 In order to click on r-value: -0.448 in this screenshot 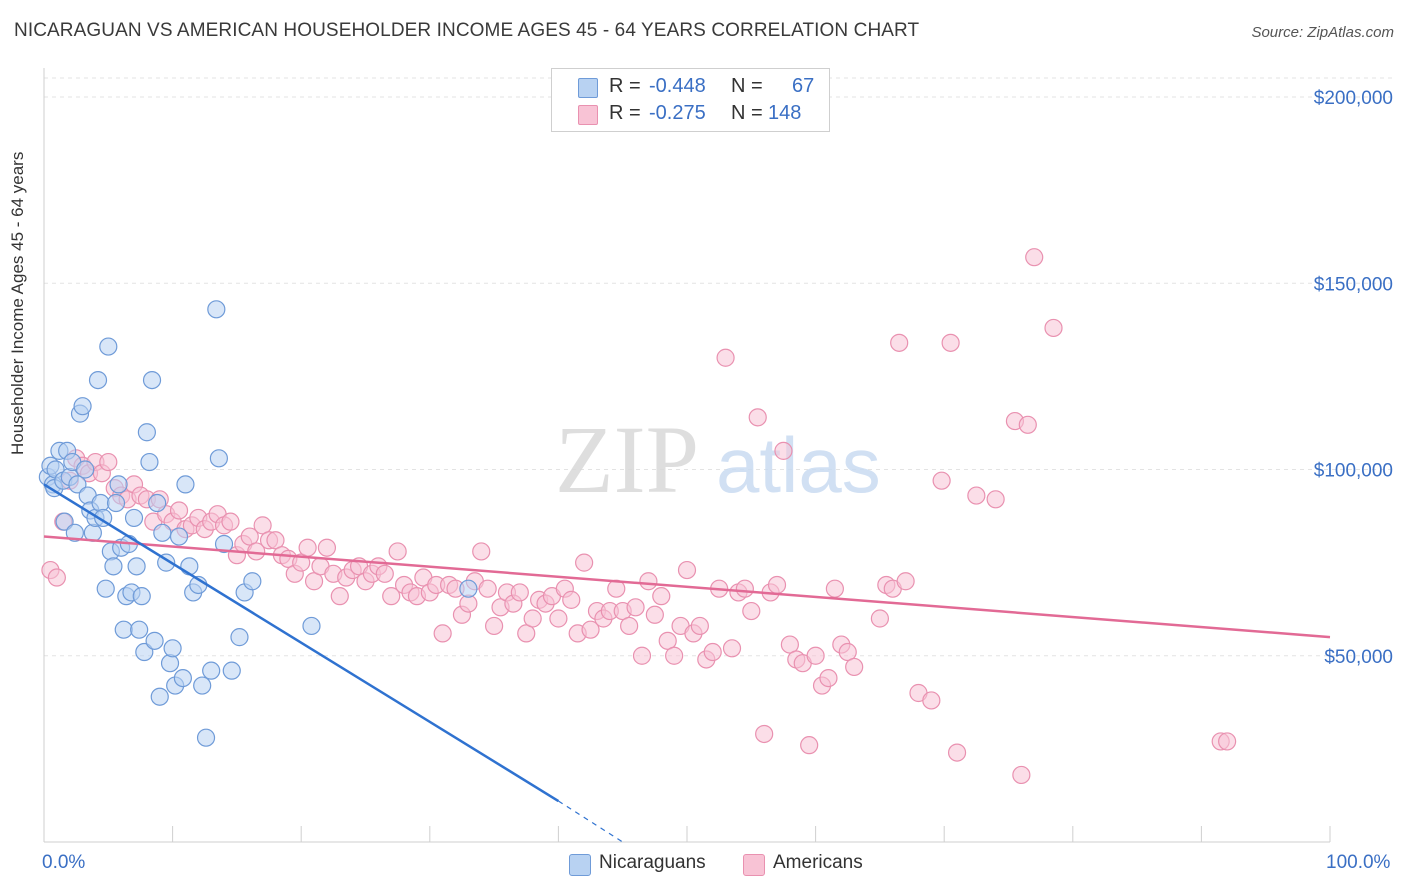, I will do `click(677, 86)`.